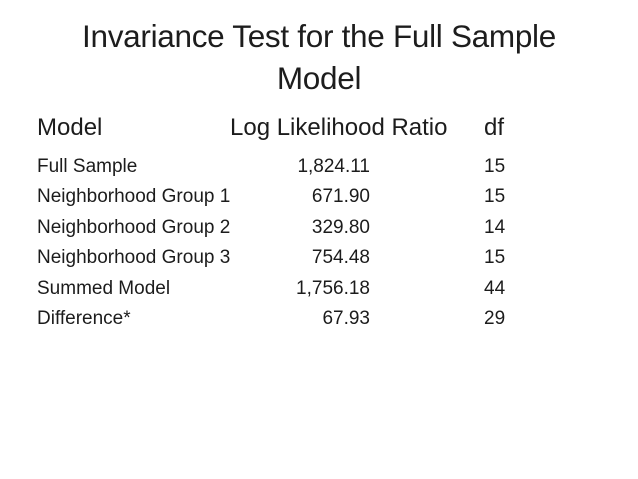 The height and width of the screenshot is (479, 638). What do you see at coordinates (495, 318) in the screenshot?
I see `cell-df: 29` at bounding box center [495, 318].